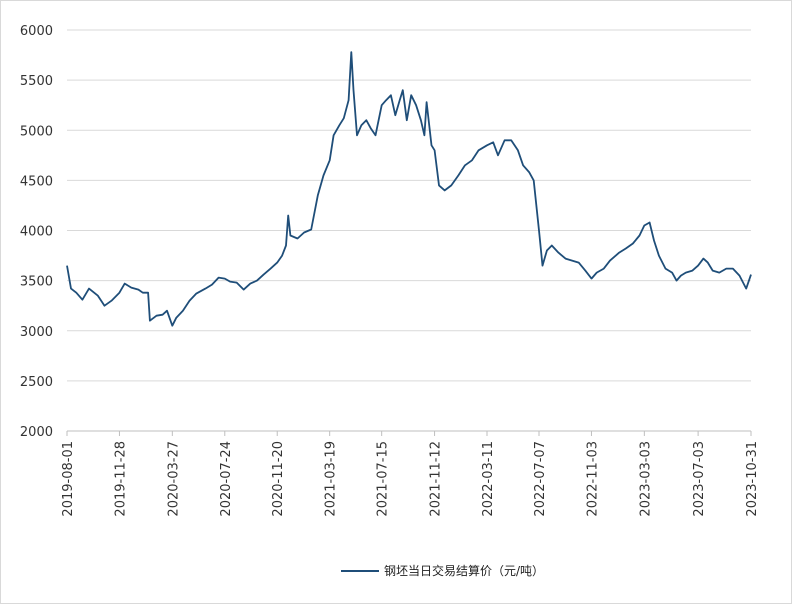 The width and height of the screenshot is (792, 607). What do you see at coordinates (173, 479) in the screenshot?
I see `x-tick-label: 2020-03-27` at bounding box center [173, 479].